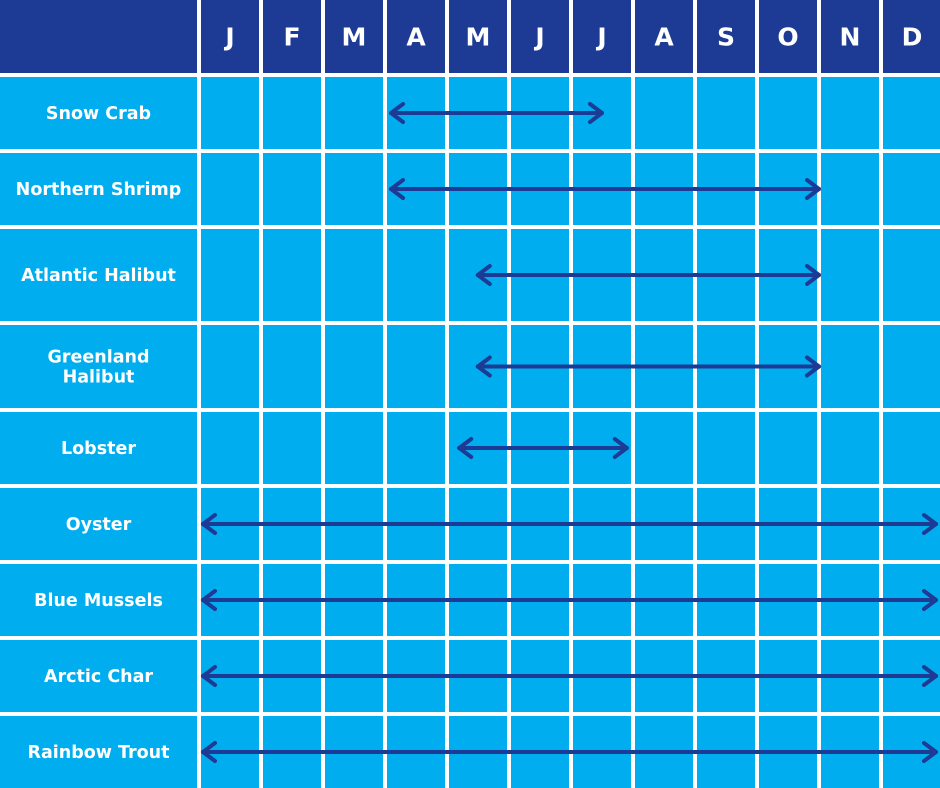 The width and height of the screenshot is (940, 788). I want to click on month-label: O, so click(787, 37).